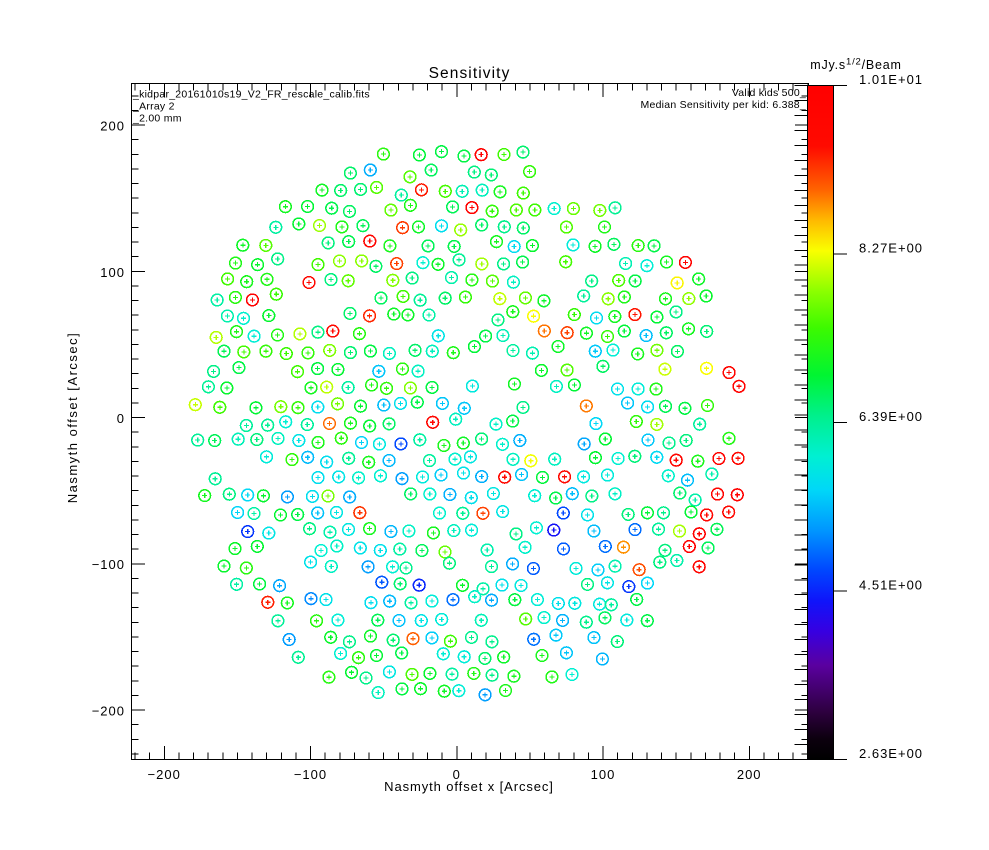  I want to click on svg-text: Sensitivity, so click(470, 73).